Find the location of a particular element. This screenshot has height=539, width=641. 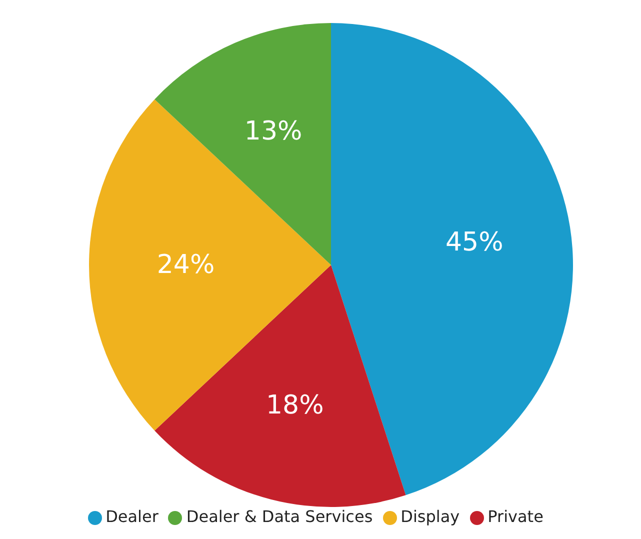

data-label: 13% is located at coordinates (273, 131).